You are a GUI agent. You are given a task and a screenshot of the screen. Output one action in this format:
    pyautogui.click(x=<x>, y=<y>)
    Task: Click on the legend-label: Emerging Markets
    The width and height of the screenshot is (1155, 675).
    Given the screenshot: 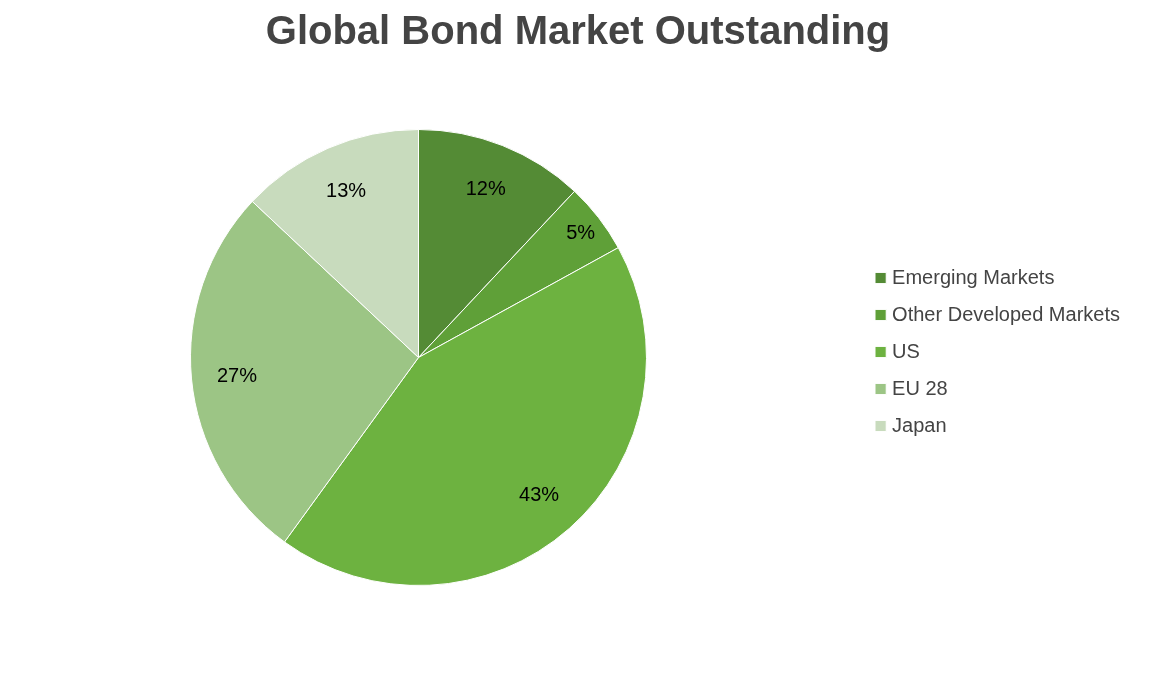 What is the action you would take?
    pyautogui.click(x=973, y=277)
    